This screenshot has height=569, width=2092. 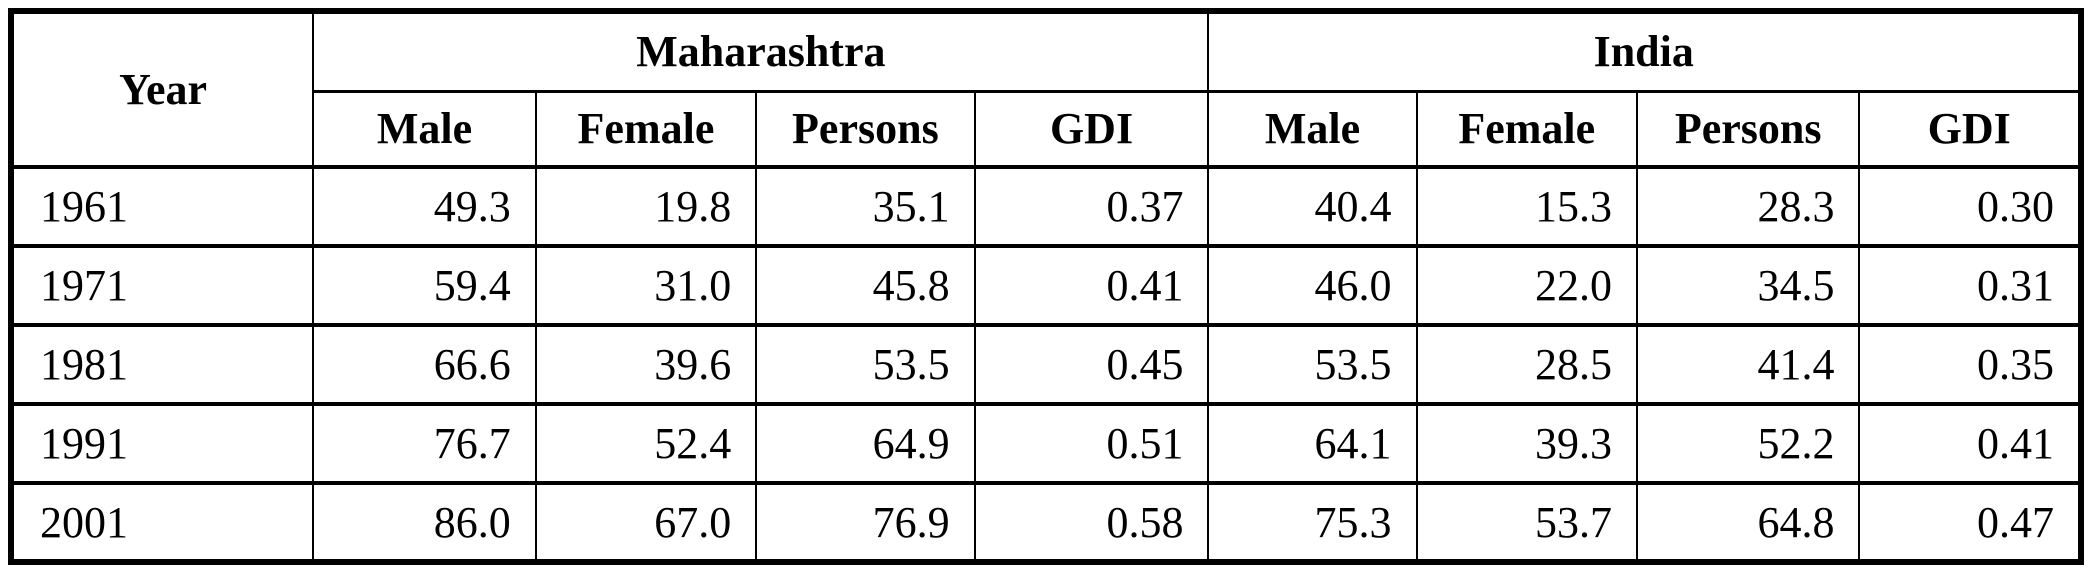 What do you see at coordinates (1644, 51) in the screenshot?
I see `group-header-india: India` at bounding box center [1644, 51].